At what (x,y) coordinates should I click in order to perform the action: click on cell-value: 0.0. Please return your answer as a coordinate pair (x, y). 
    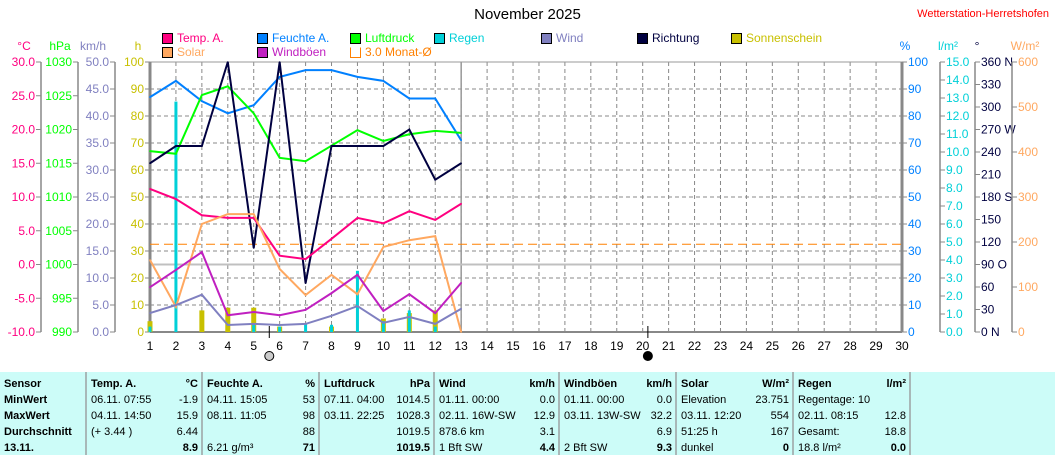
    Looking at the image, I should click on (664, 400).